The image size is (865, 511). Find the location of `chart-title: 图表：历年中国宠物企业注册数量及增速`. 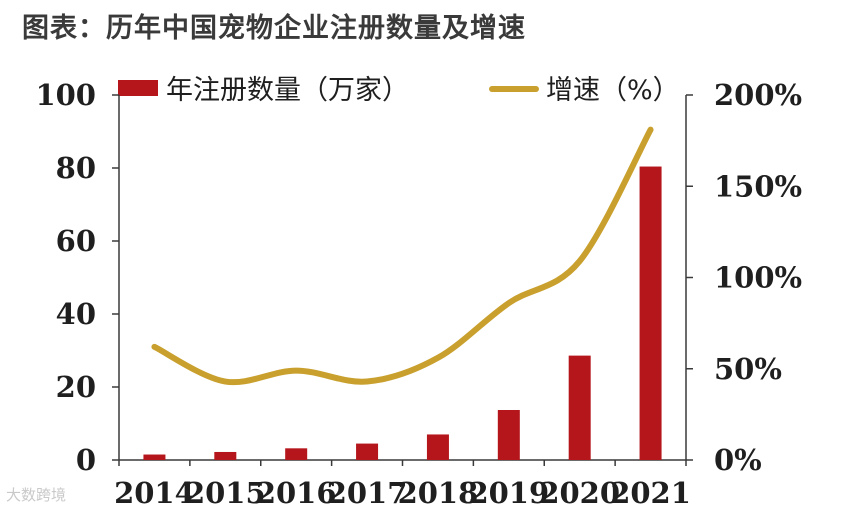

chart-title: 图表：历年中国宠物企业注册数量及增速 is located at coordinates (274, 28).